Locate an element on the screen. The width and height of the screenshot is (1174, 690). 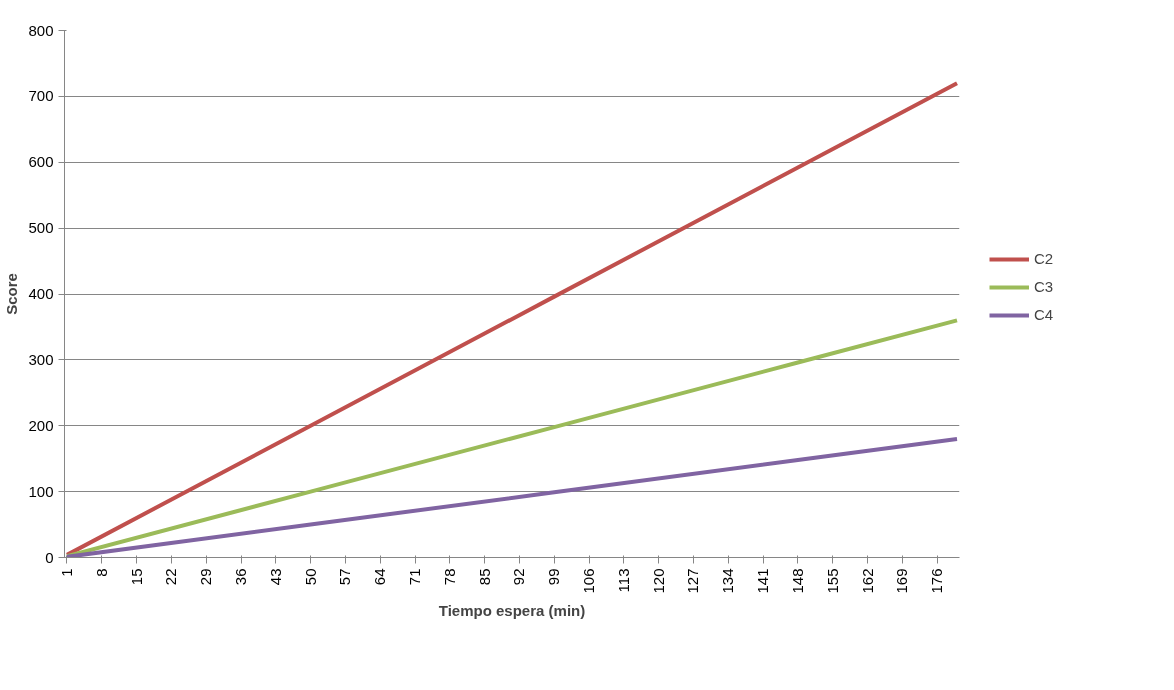
legend-label: C2 is located at coordinates (1044, 258).